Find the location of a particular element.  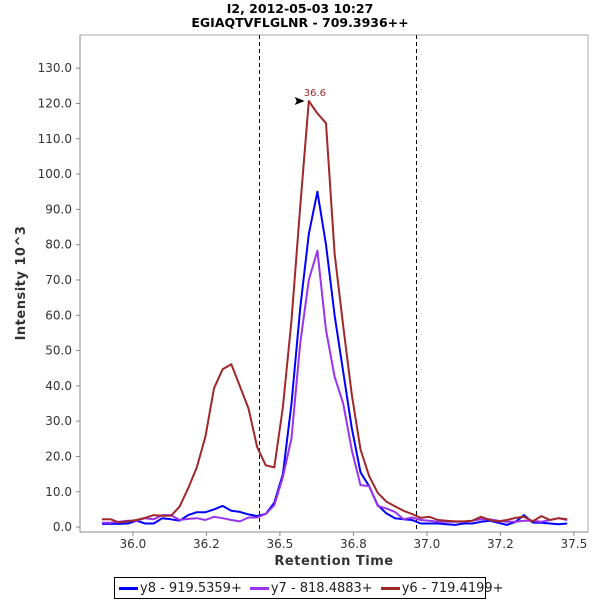

x-tick-label: 36.0 is located at coordinates (133, 544).